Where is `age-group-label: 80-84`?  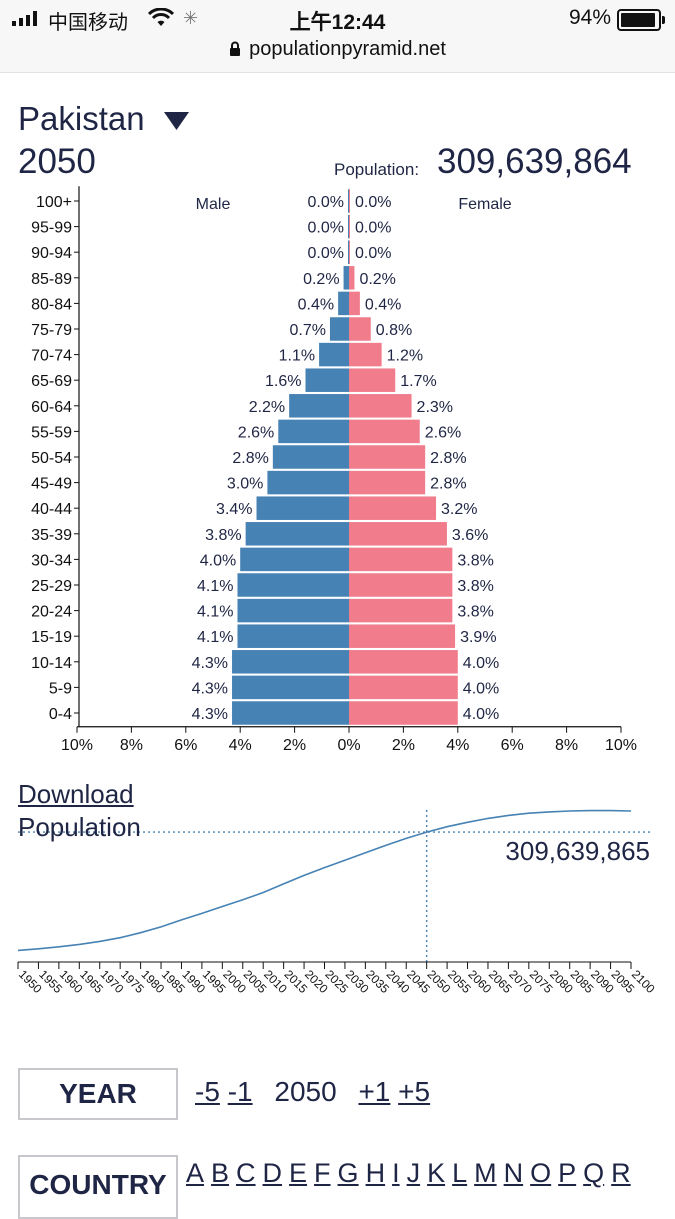 age-group-label: 80-84 is located at coordinates (51, 304).